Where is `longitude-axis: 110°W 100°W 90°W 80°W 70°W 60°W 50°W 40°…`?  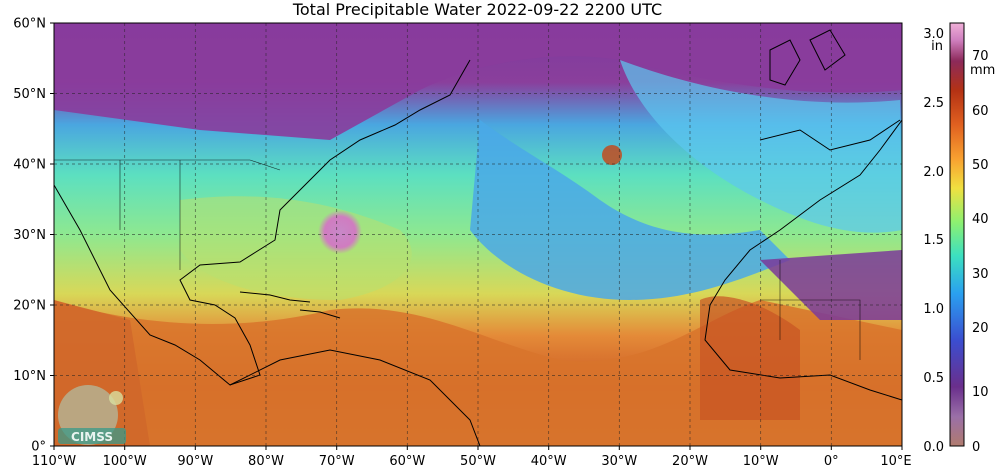 longitude-axis: 110°W 100°W 90°W 80°W 70°W 60°W 50°W 40°… is located at coordinates (472, 461).